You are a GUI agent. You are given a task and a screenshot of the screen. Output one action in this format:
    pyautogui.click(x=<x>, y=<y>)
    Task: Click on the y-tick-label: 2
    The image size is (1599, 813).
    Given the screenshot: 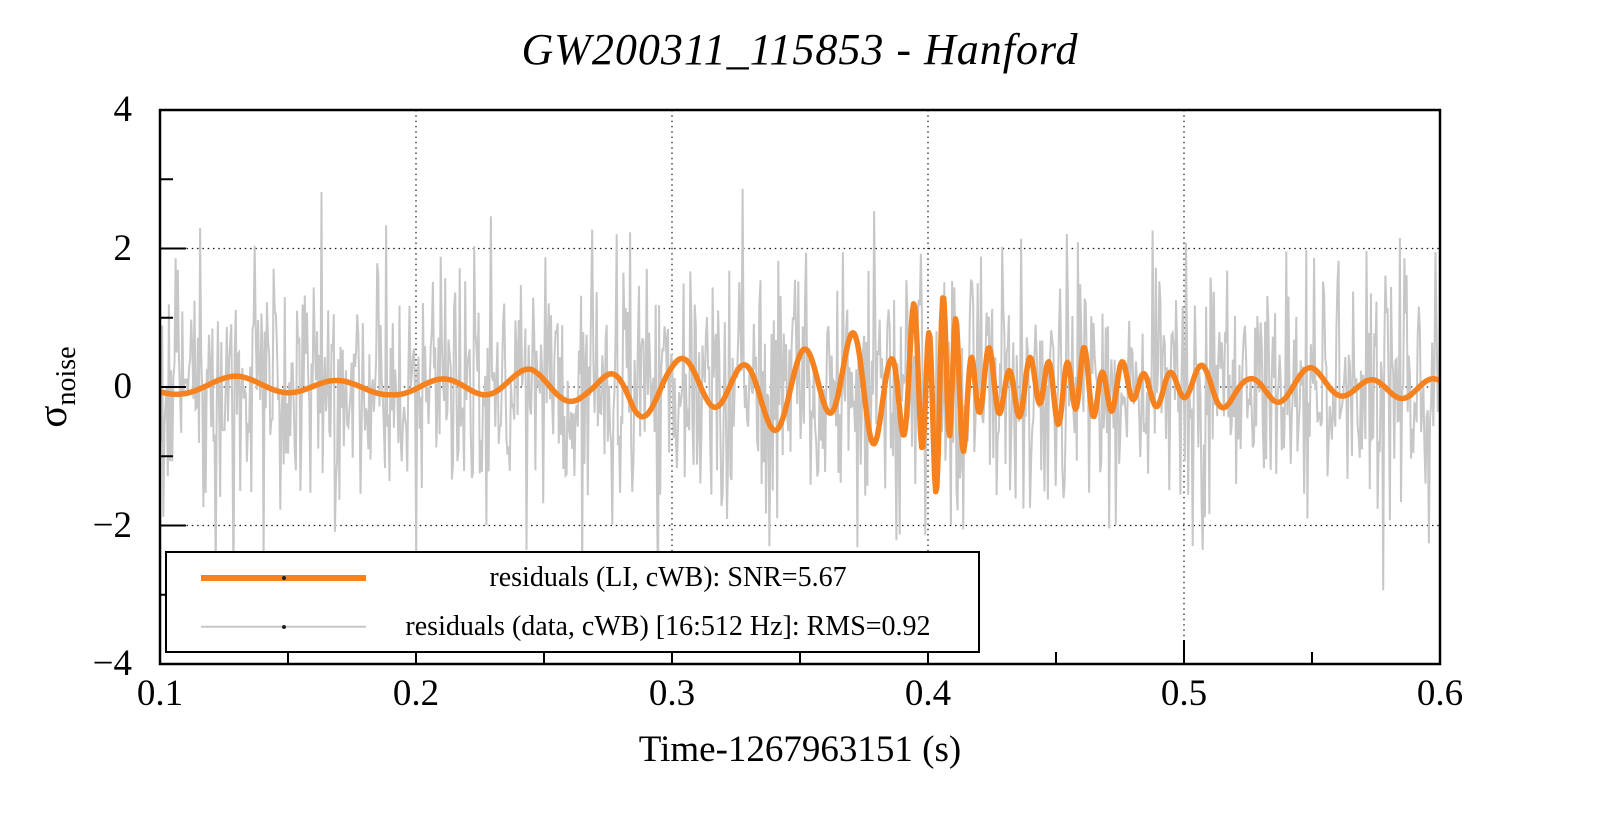 What is the action you would take?
    pyautogui.click(x=123, y=248)
    